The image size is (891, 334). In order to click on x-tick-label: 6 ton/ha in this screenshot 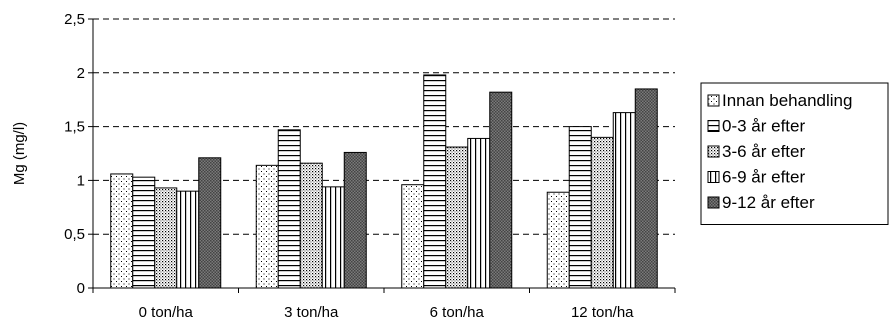, I will do `click(457, 312)`.